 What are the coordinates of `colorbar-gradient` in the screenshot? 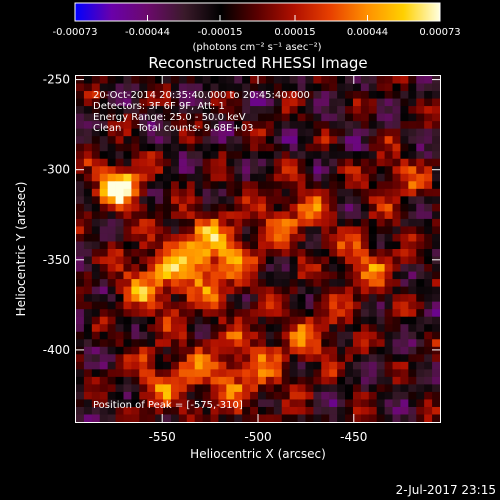 It's located at (257, 12).